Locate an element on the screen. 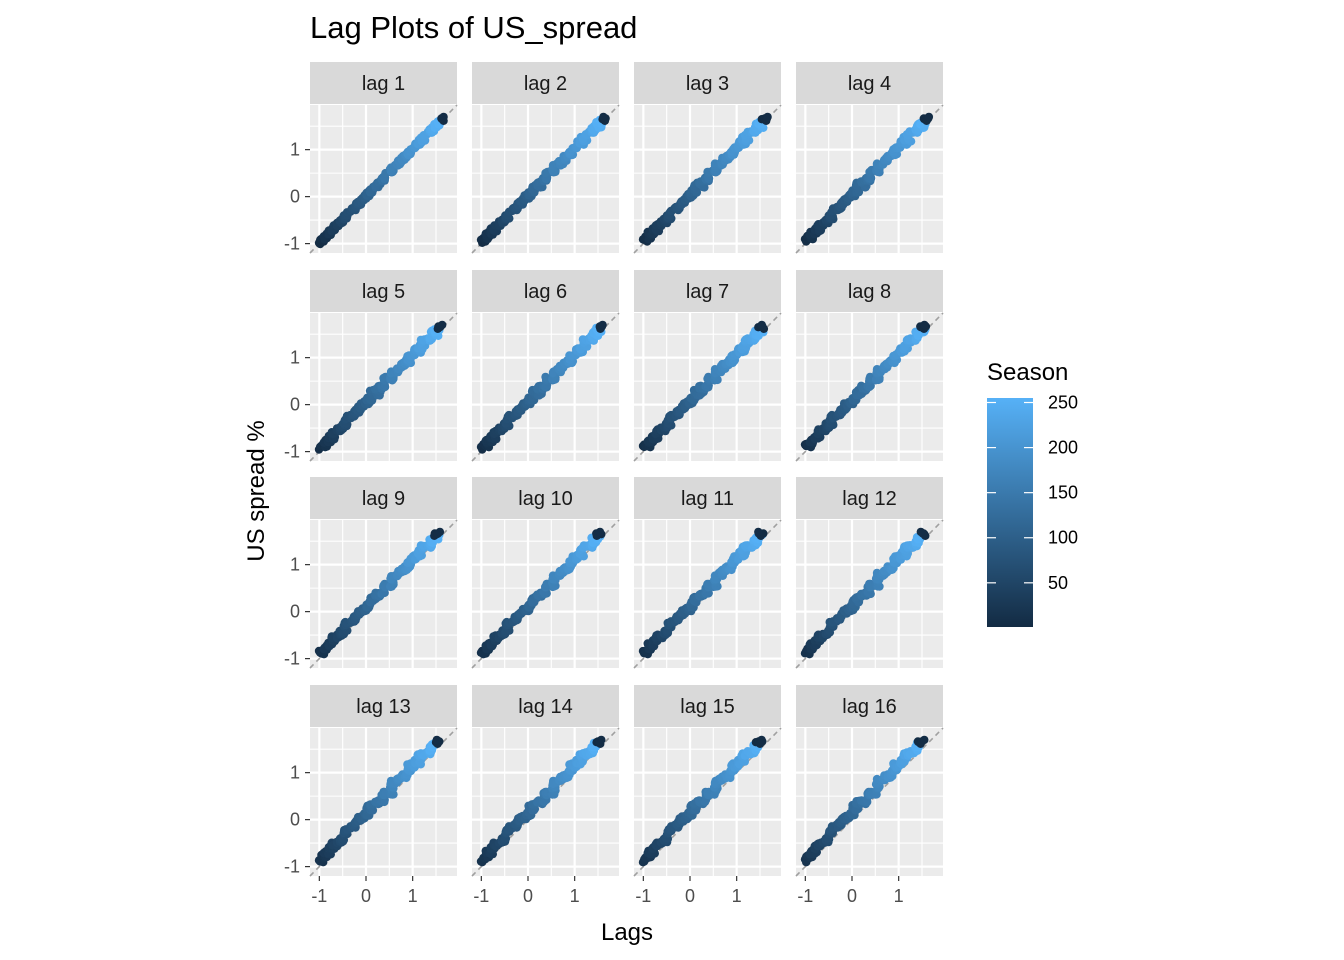  facet-panel: lag 3 is located at coordinates (707, 158).